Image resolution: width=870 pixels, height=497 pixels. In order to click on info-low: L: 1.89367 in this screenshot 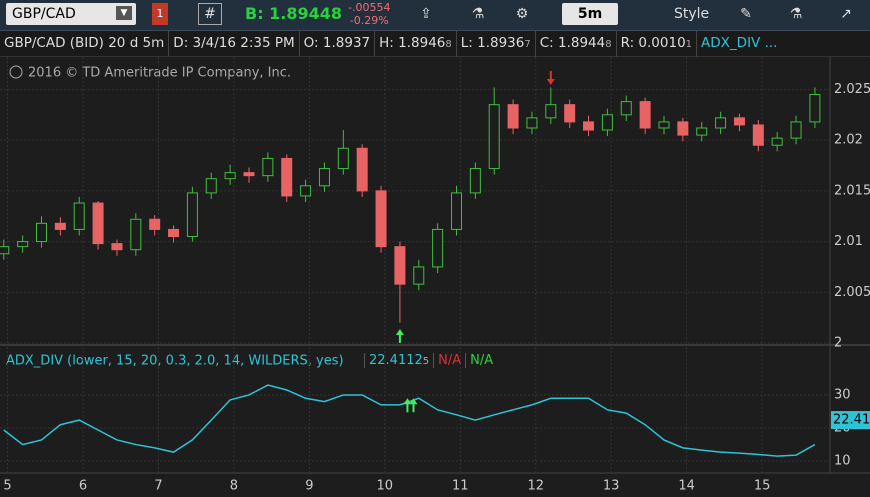, I will do `click(496, 44)`.